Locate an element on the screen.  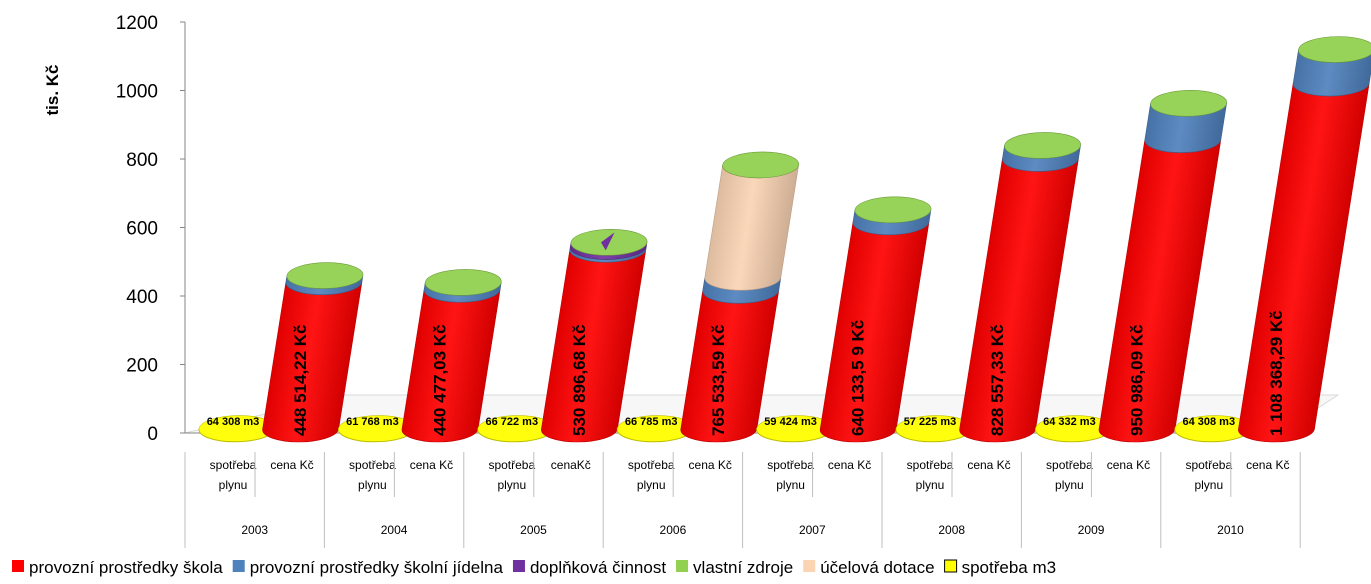
cost-value-label: 530 896,68 Kč is located at coordinates (579, 380).